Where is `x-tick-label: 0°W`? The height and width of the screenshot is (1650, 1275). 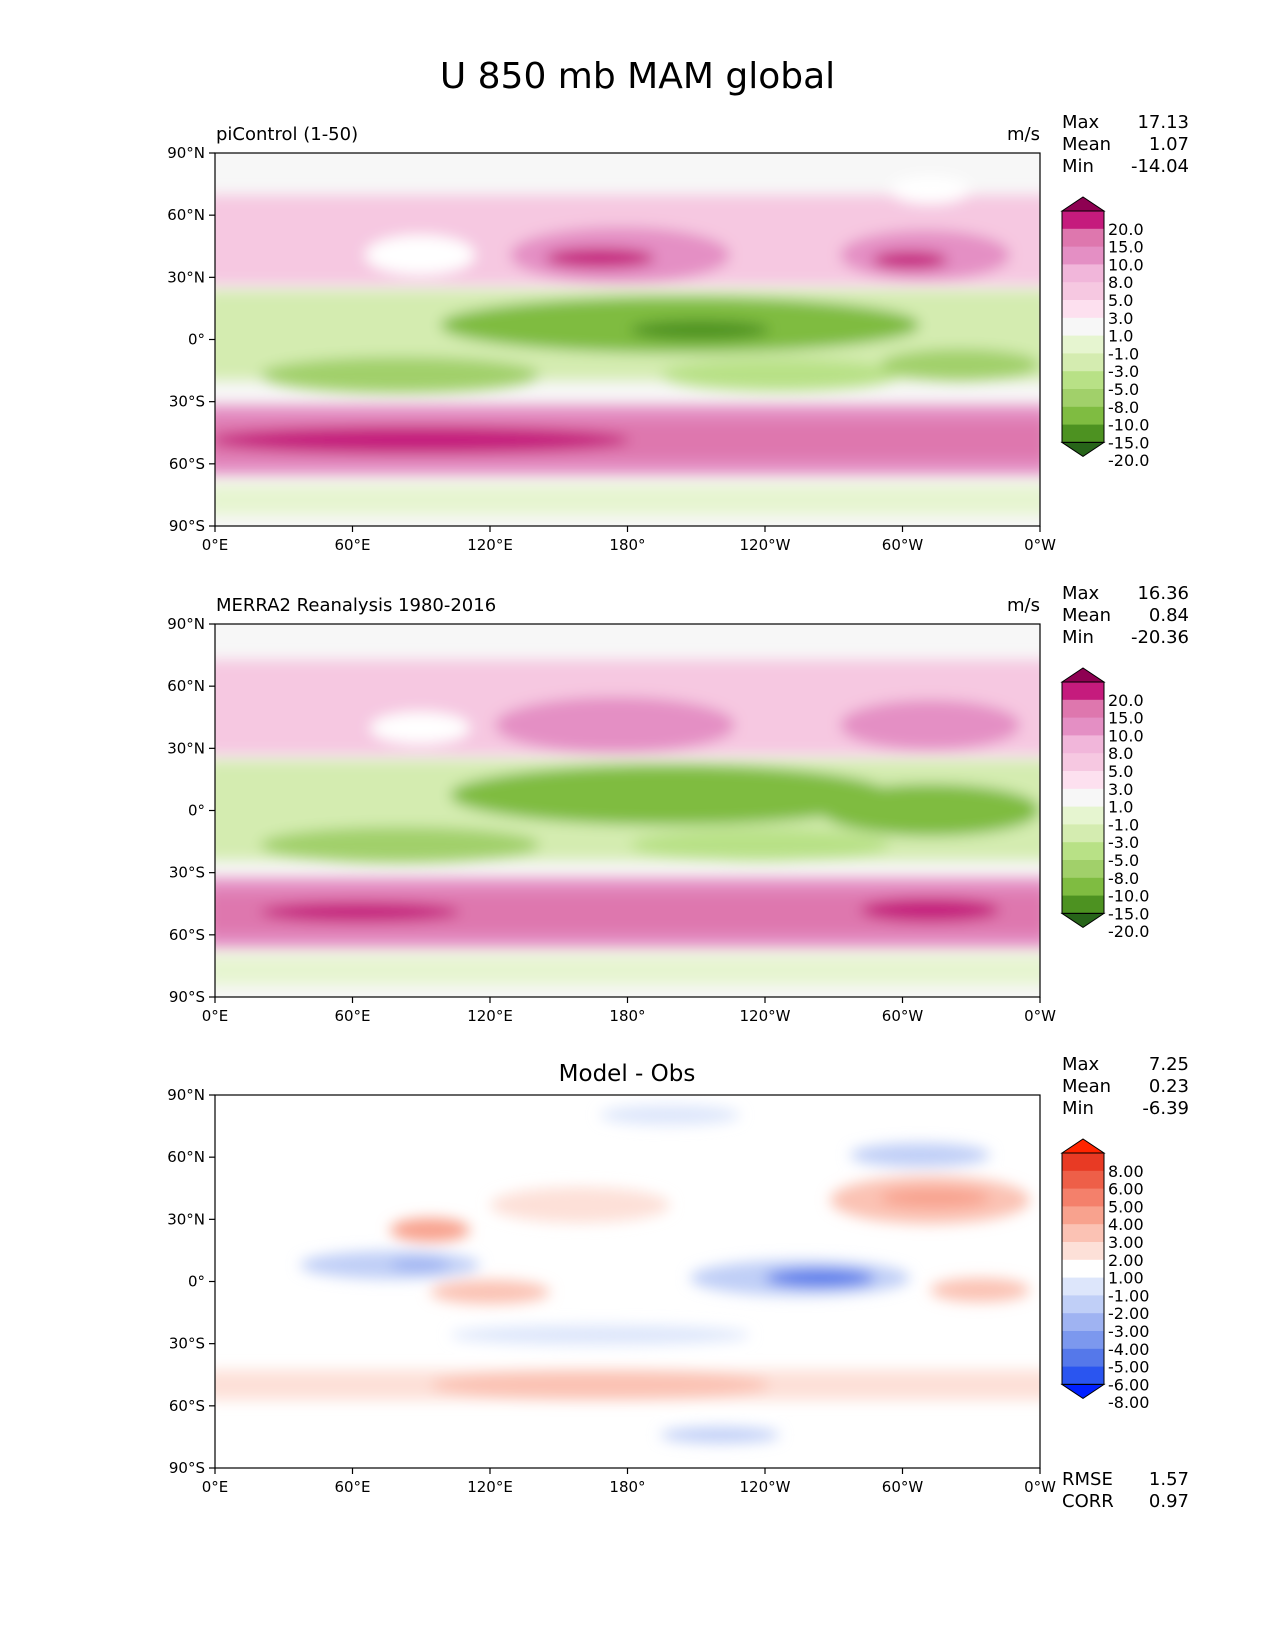
x-tick-label: 0°W is located at coordinates (1040, 1487).